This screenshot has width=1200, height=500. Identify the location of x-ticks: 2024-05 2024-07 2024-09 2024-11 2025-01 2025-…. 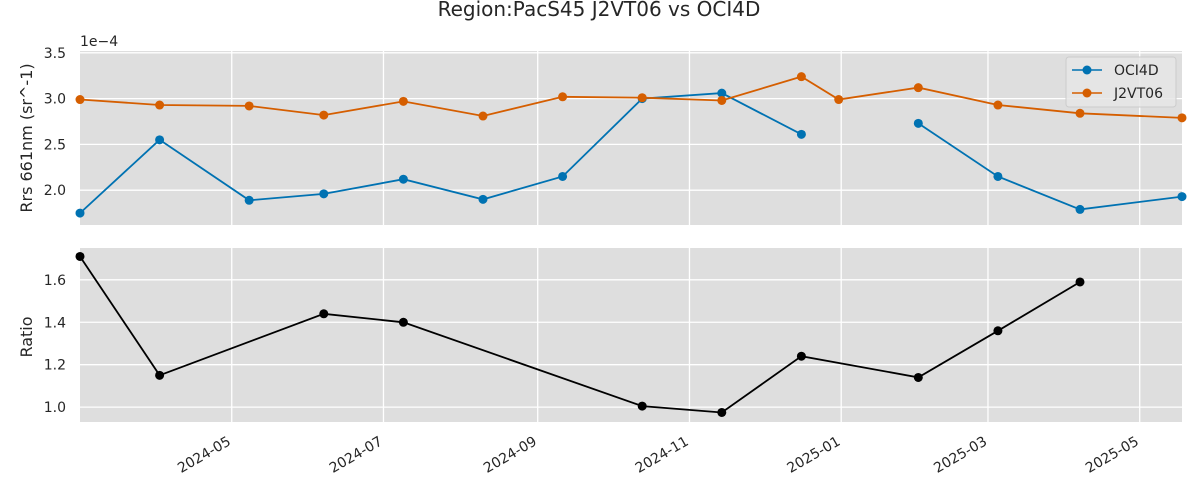
(658, 455).